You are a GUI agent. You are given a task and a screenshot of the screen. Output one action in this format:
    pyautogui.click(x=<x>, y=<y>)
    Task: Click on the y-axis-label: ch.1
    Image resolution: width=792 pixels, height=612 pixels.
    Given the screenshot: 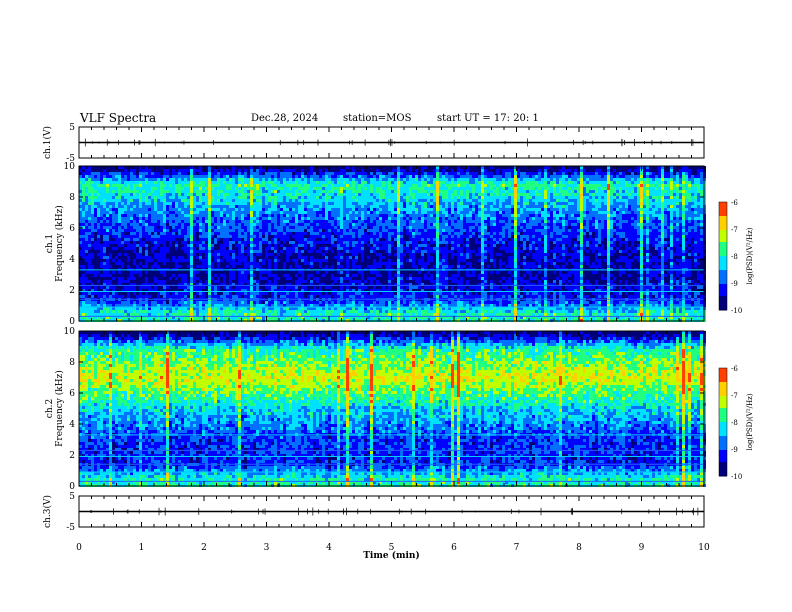 What is the action you would take?
    pyautogui.click(x=50, y=243)
    